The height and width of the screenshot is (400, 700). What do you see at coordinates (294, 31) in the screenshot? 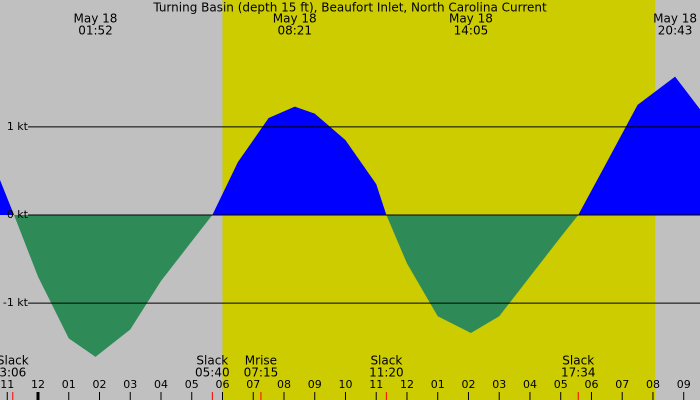
I see `peak-time: 08:21` at bounding box center [294, 31].